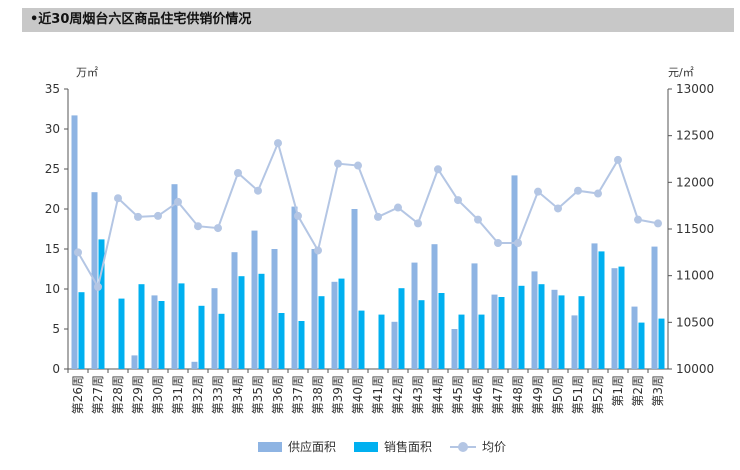 The width and height of the screenshot is (740, 470). Describe the element at coordinates (695, 322) in the screenshot. I see `right-tick-label: 10500` at that location.